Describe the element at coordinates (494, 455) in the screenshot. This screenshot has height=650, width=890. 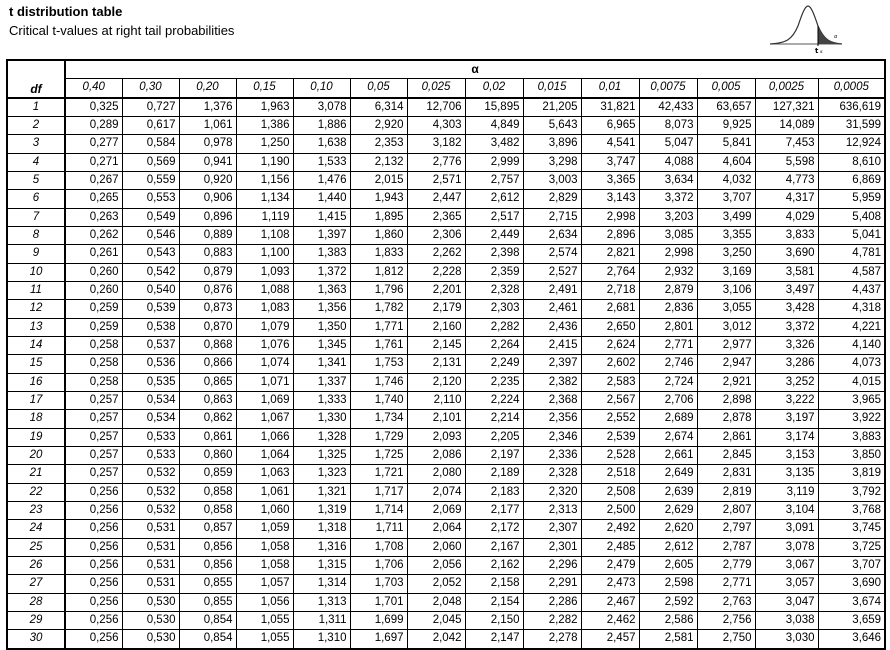
I see `value-cell: 2,197` at that location.